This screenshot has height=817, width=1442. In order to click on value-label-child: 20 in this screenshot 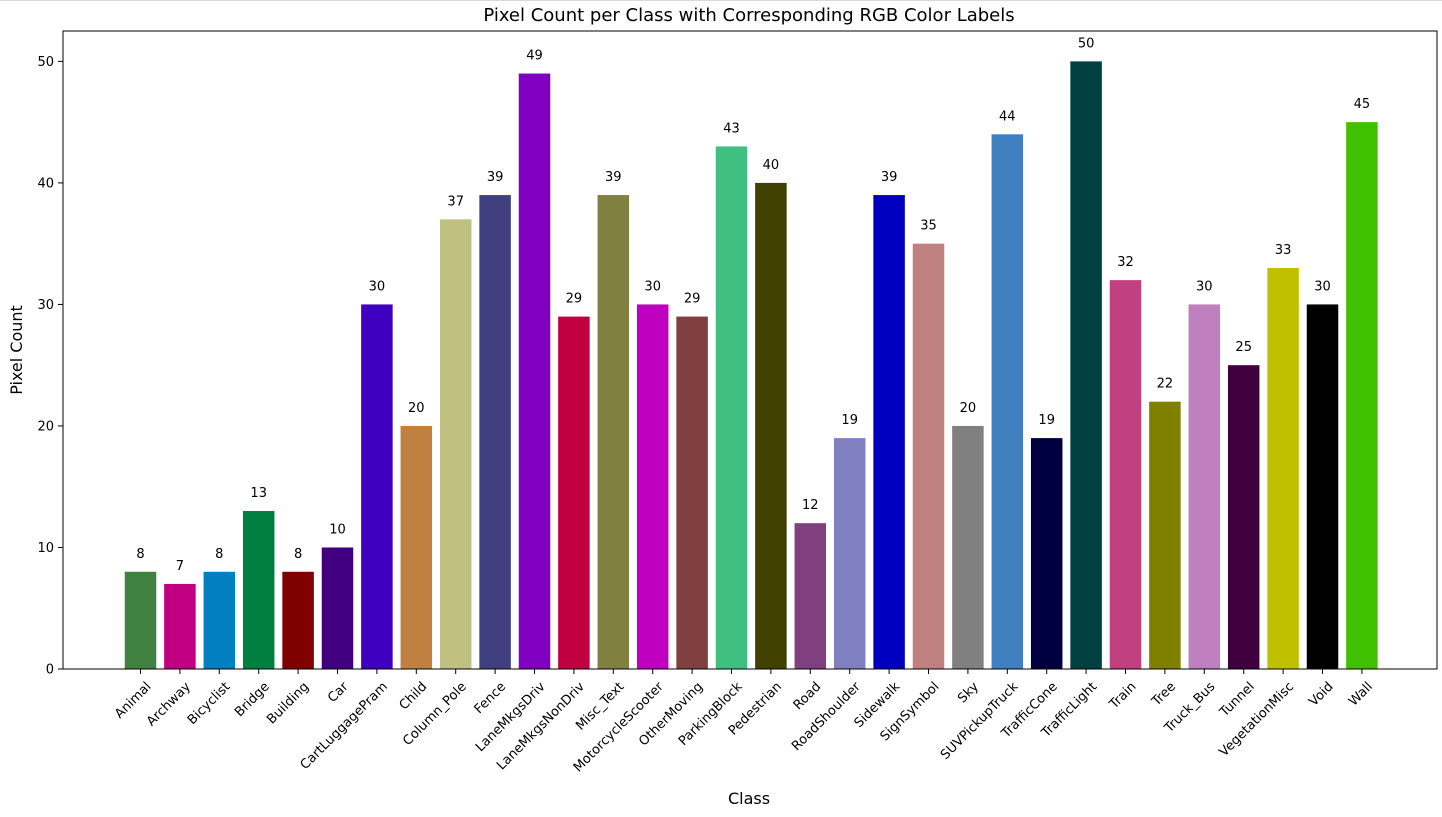, I will do `click(416, 408)`.